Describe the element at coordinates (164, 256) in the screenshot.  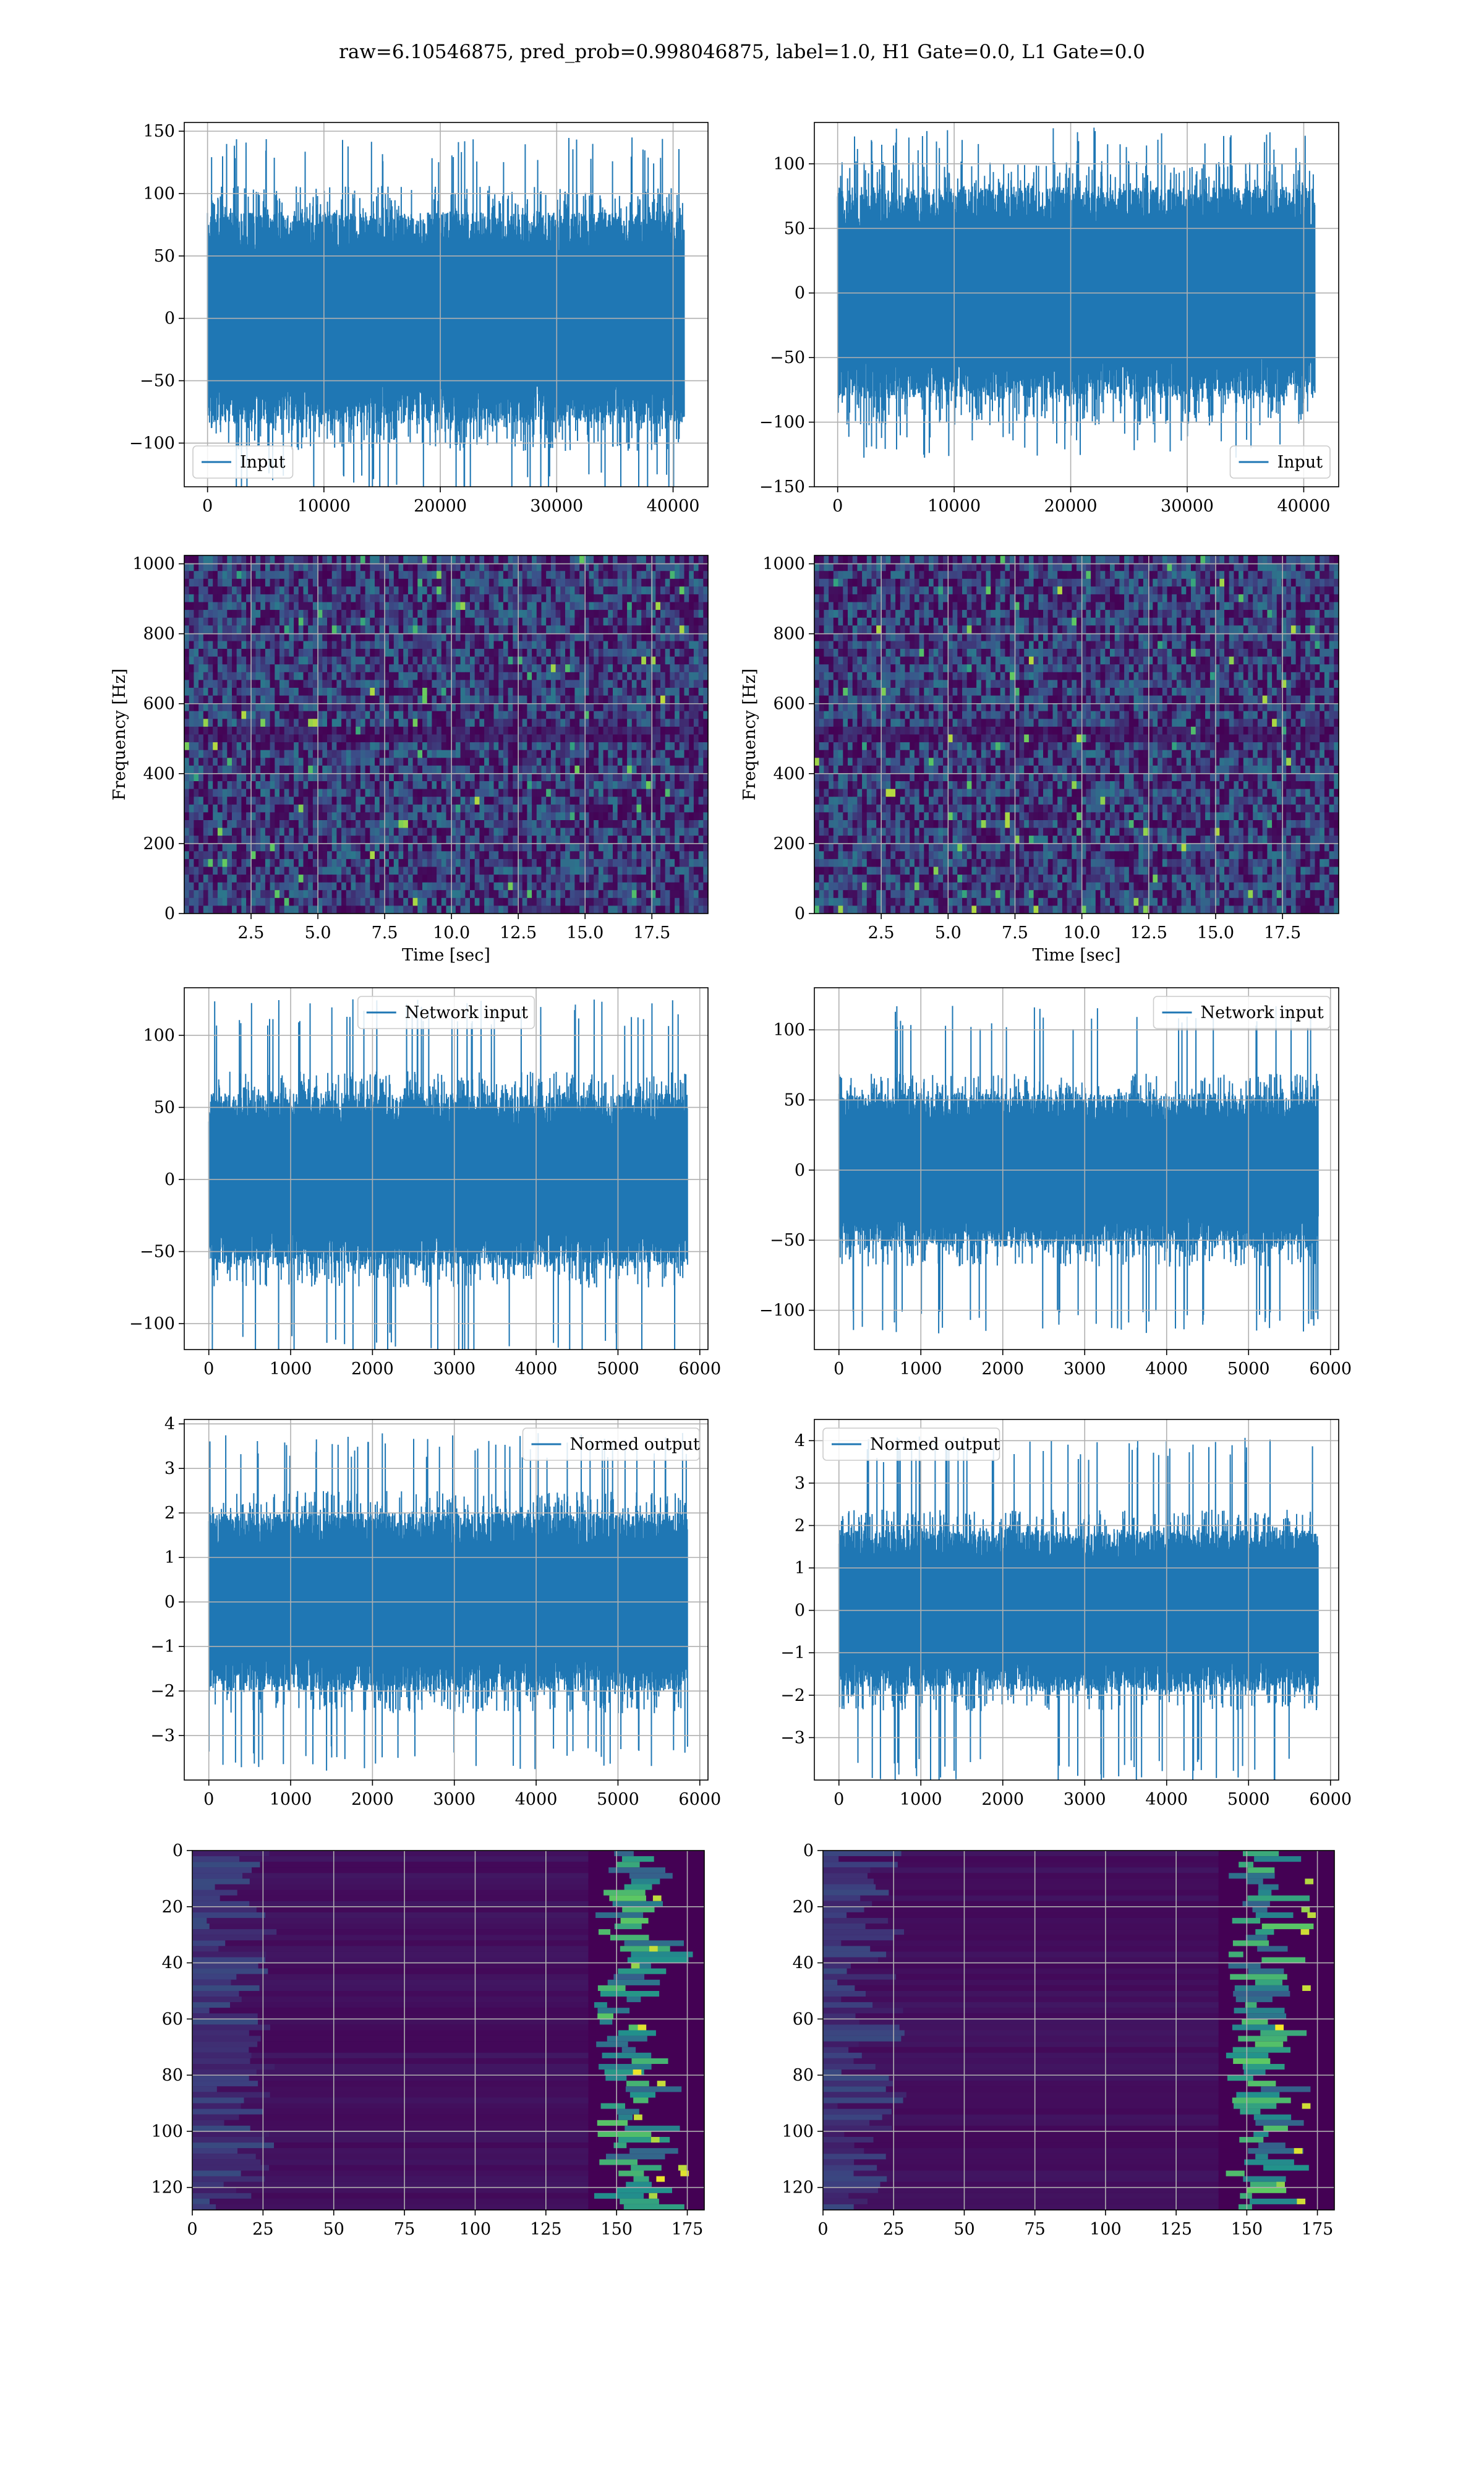
I see `y-tick-label: 50` at that location.